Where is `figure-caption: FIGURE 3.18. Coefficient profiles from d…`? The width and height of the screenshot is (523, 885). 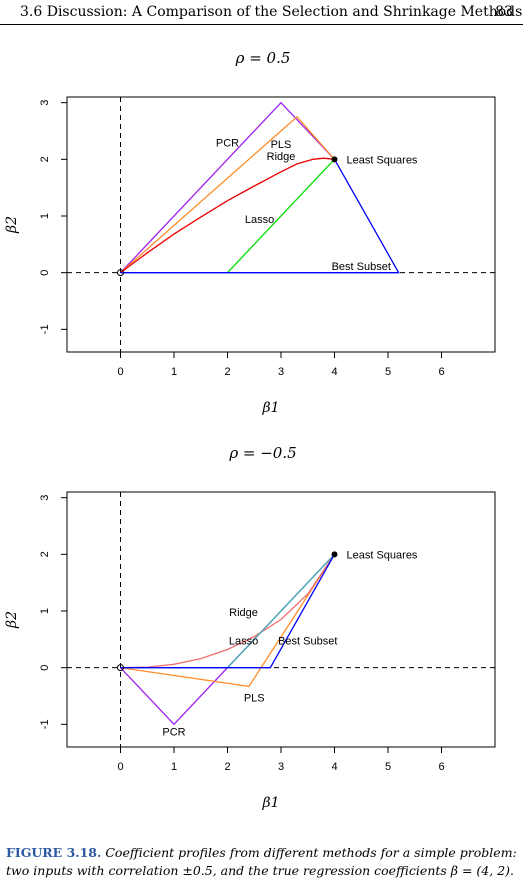
figure-caption: FIGURE 3.18. Coefficient profiles from d… is located at coordinates (262, 862).